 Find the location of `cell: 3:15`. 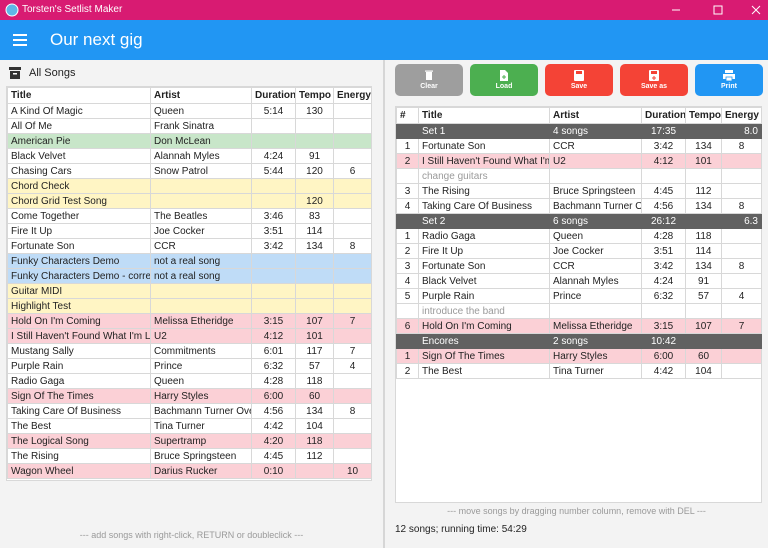

cell: 3:15 is located at coordinates (663, 326).